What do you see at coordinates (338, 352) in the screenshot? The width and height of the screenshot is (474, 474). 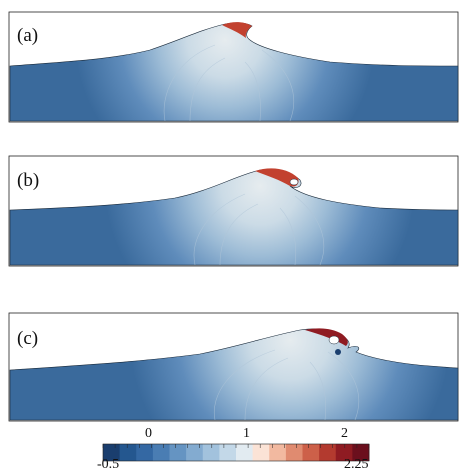 I see `vortex` at bounding box center [338, 352].